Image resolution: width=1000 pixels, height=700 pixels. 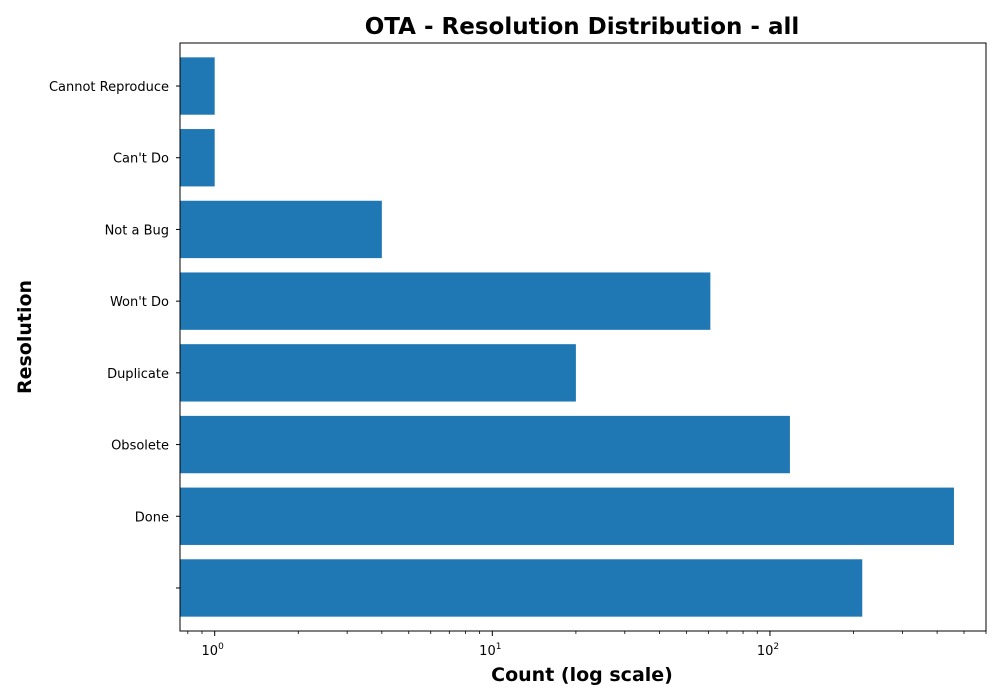 I want to click on y-tick-label: Duplicate, so click(x=138, y=374).